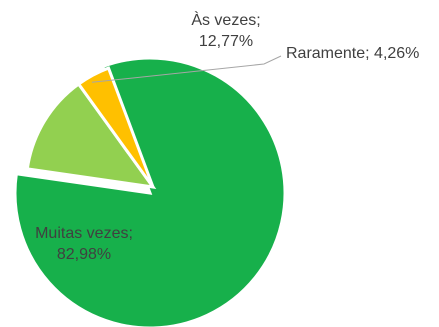 This screenshot has width=439, height=327. Describe the element at coordinates (226, 41) in the screenshot. I see `data-label-line: 12,77%` at that location.